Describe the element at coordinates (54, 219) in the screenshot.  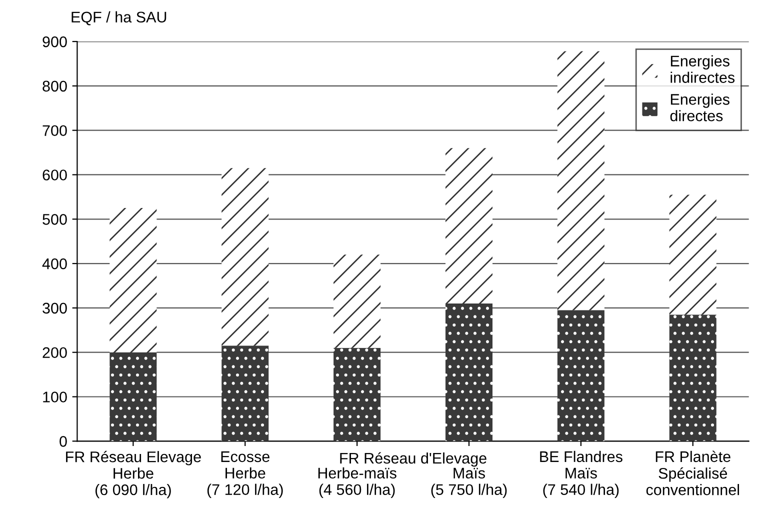
I see `y-tick-label: 500` at that location.